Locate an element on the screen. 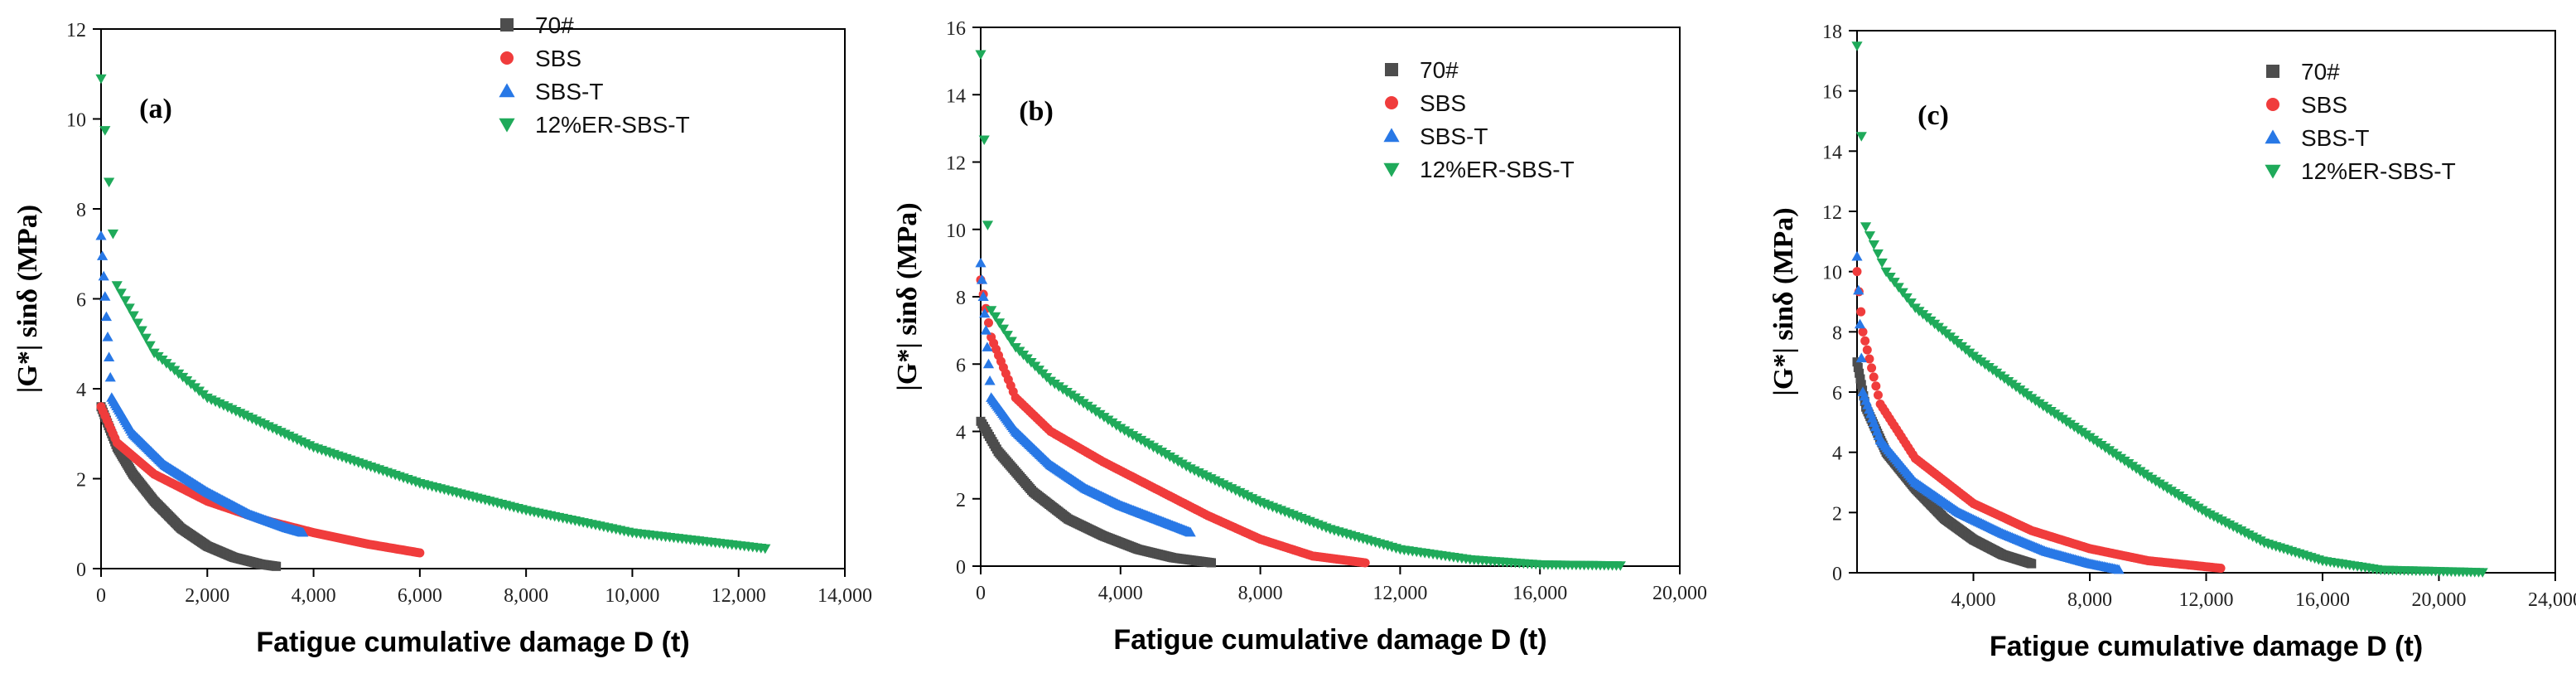 The height and width of the screenshot is (683, 2576). x-tick-label: 8,000 is located at coordinates (2089, 600).